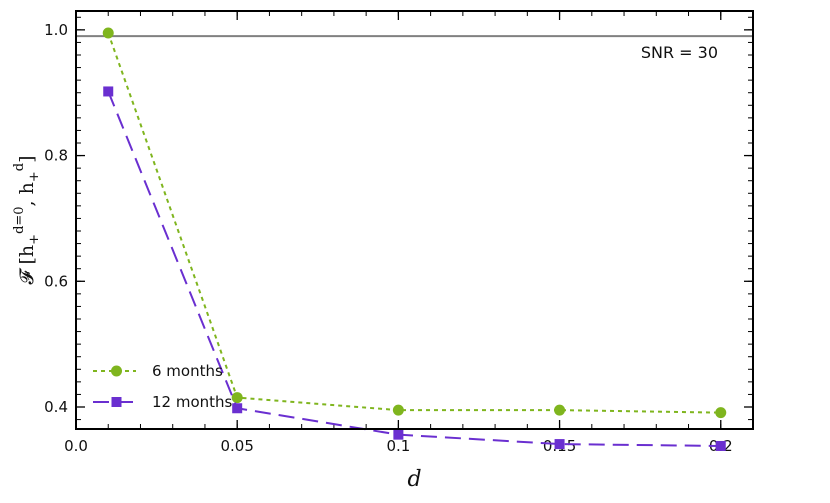  I want to click on legend: 6 months 12 months, so click(163, 386).